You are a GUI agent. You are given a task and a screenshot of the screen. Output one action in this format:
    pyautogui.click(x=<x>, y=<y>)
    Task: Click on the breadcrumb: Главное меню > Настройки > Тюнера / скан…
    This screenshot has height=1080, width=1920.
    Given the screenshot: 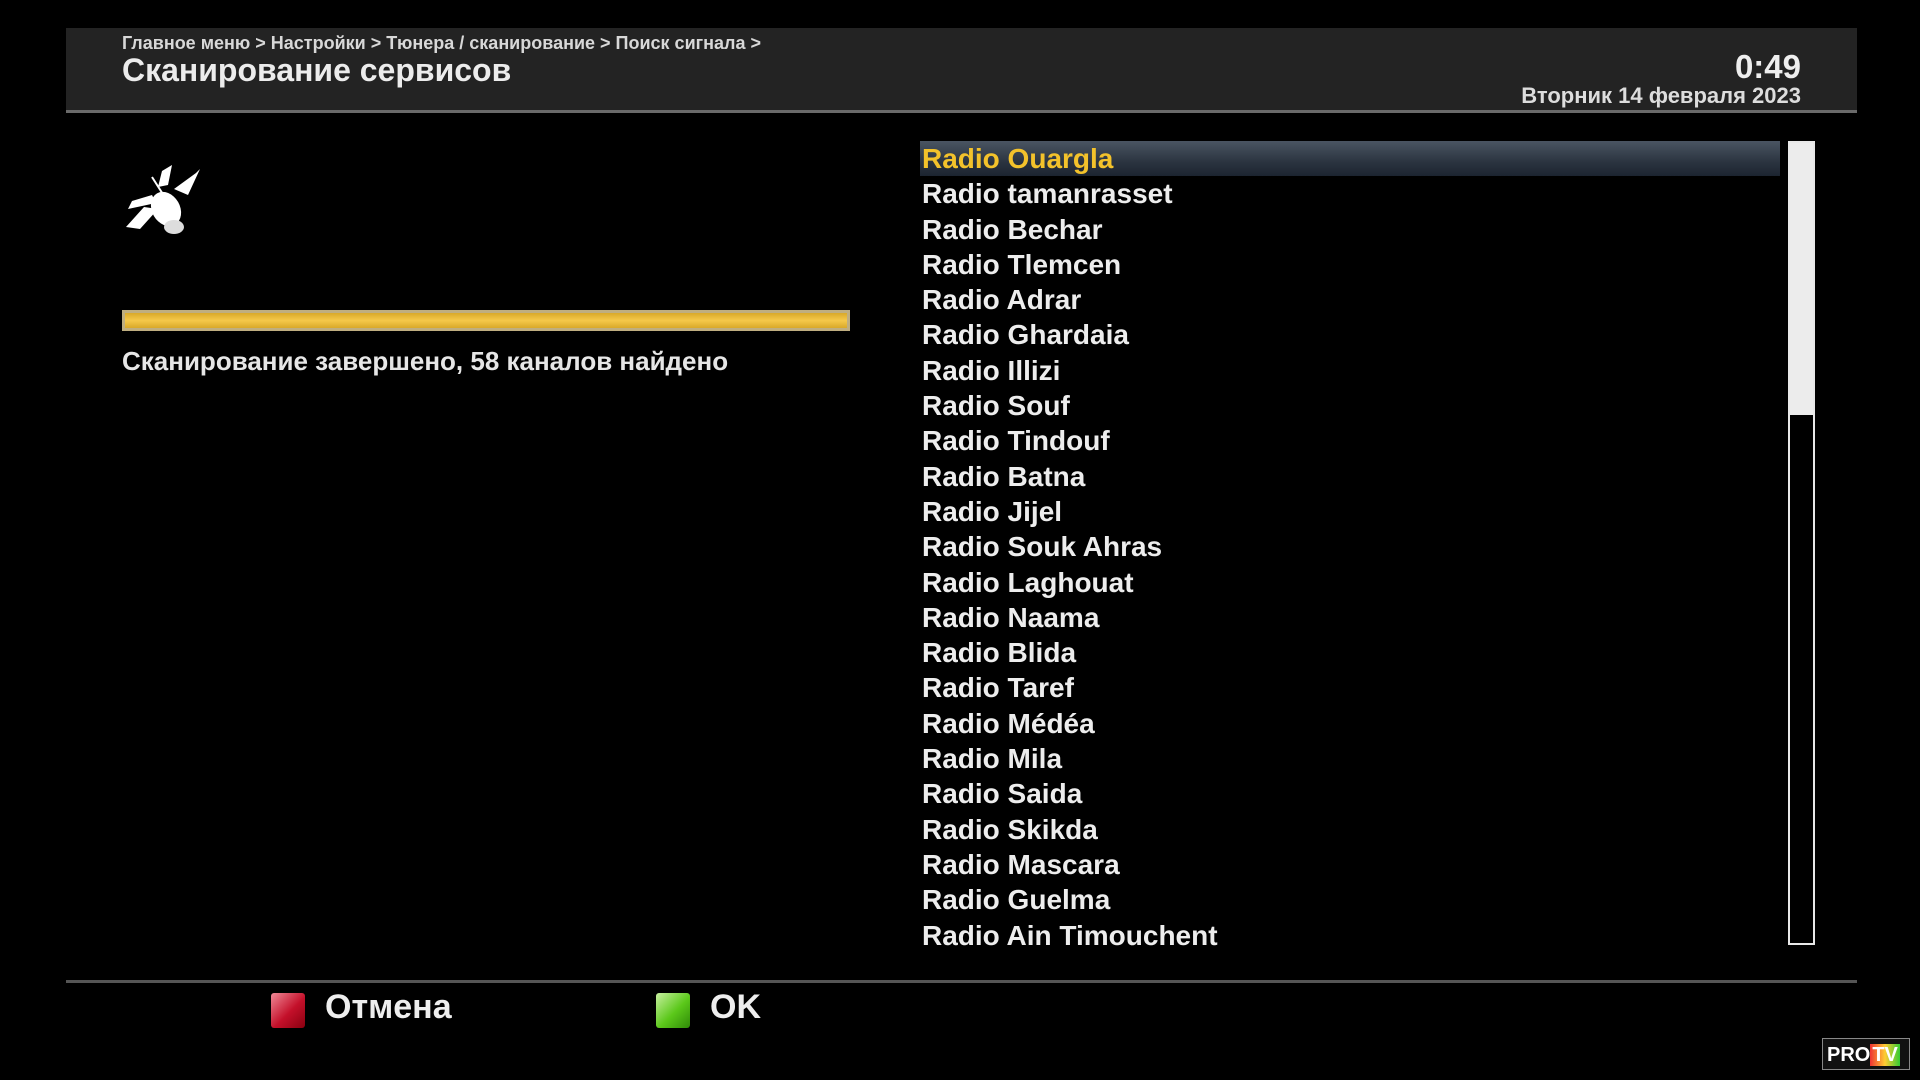 What is the action you would take?
    pyautogui.click(x=441, y=43)
    